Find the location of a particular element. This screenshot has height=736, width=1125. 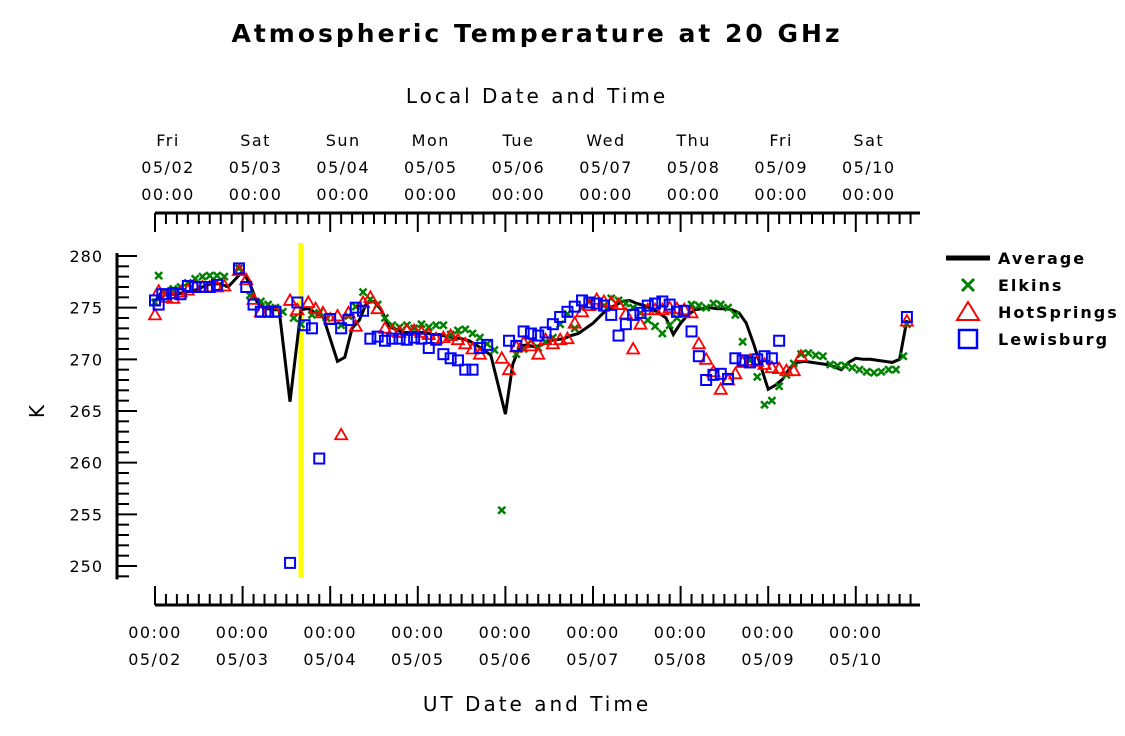

top-tick-date-label: 05/08 is located at coordinates (694, 167).